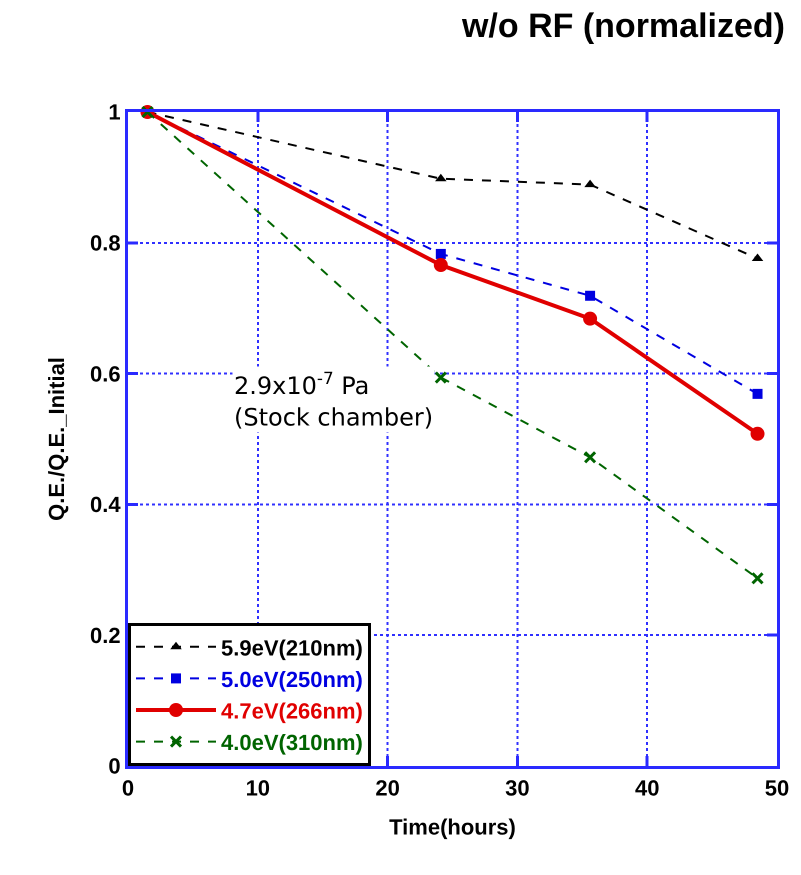 Image resolution: width=801 pixels, height=875 pixels. What do you see at coordinates (292, 679) in the screenshot?
I see `legend-label: 5.0eV(250nm)` at bounding box center [292, 679].